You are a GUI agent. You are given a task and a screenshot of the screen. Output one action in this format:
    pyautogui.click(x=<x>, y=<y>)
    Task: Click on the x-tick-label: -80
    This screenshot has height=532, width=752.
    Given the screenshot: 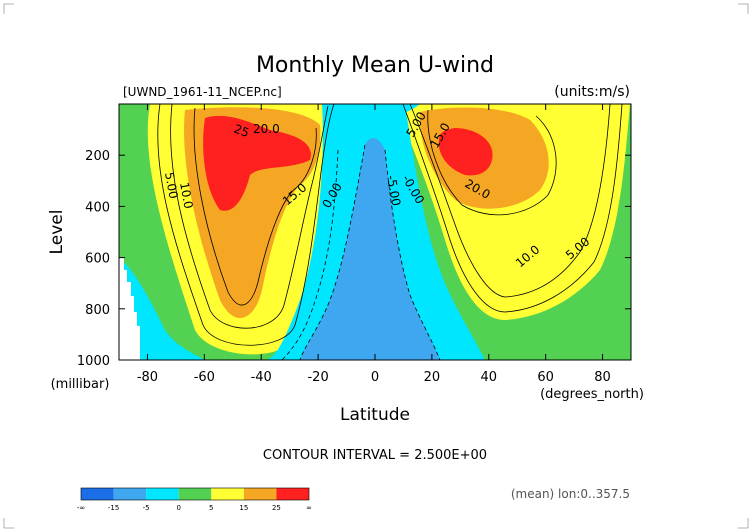 What is the action you would take?
    pyautogui.click(x=147, y=377)
    